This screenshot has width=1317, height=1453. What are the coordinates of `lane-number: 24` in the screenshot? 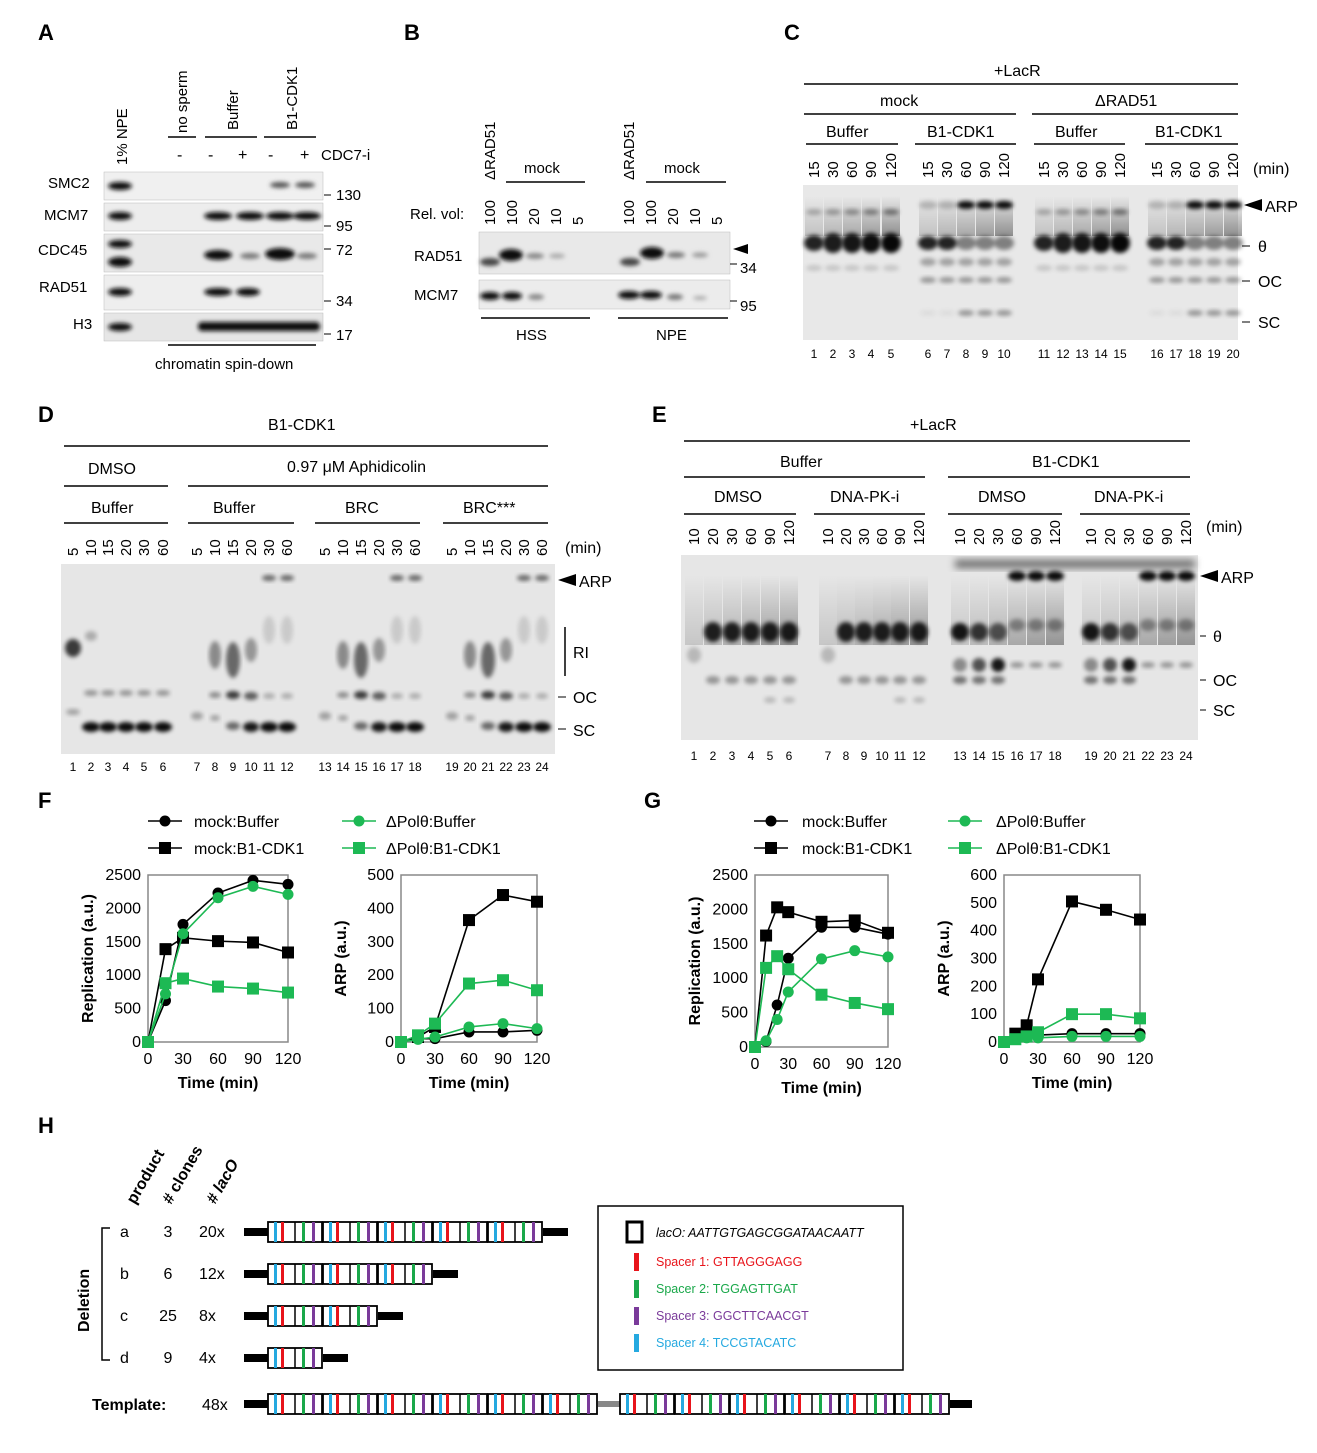 It's located at (542, 767).